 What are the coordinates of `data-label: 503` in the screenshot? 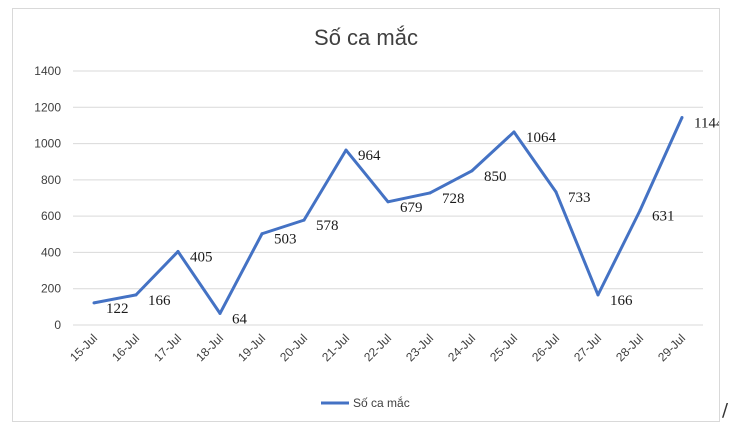 It's located at (285, 240).